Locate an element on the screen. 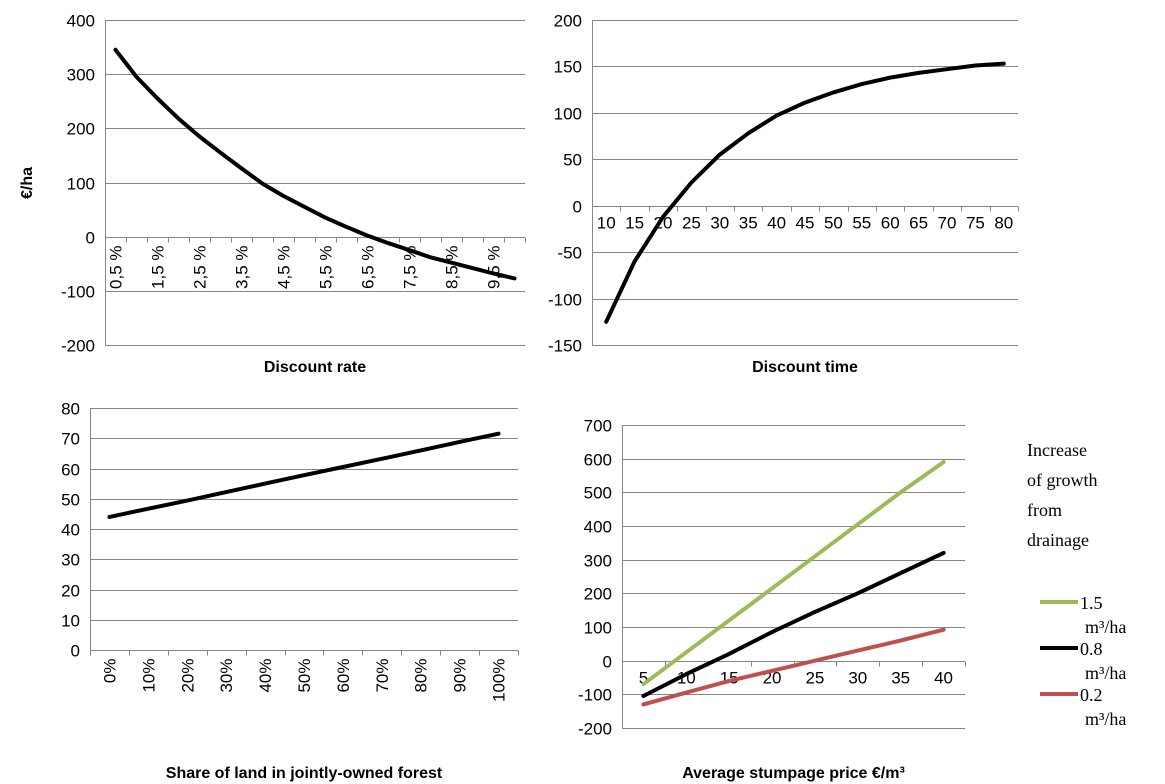 The width and height of the screenshot is (1165, 784). y-tick-label: 500 is located at coordinates (598, 493).